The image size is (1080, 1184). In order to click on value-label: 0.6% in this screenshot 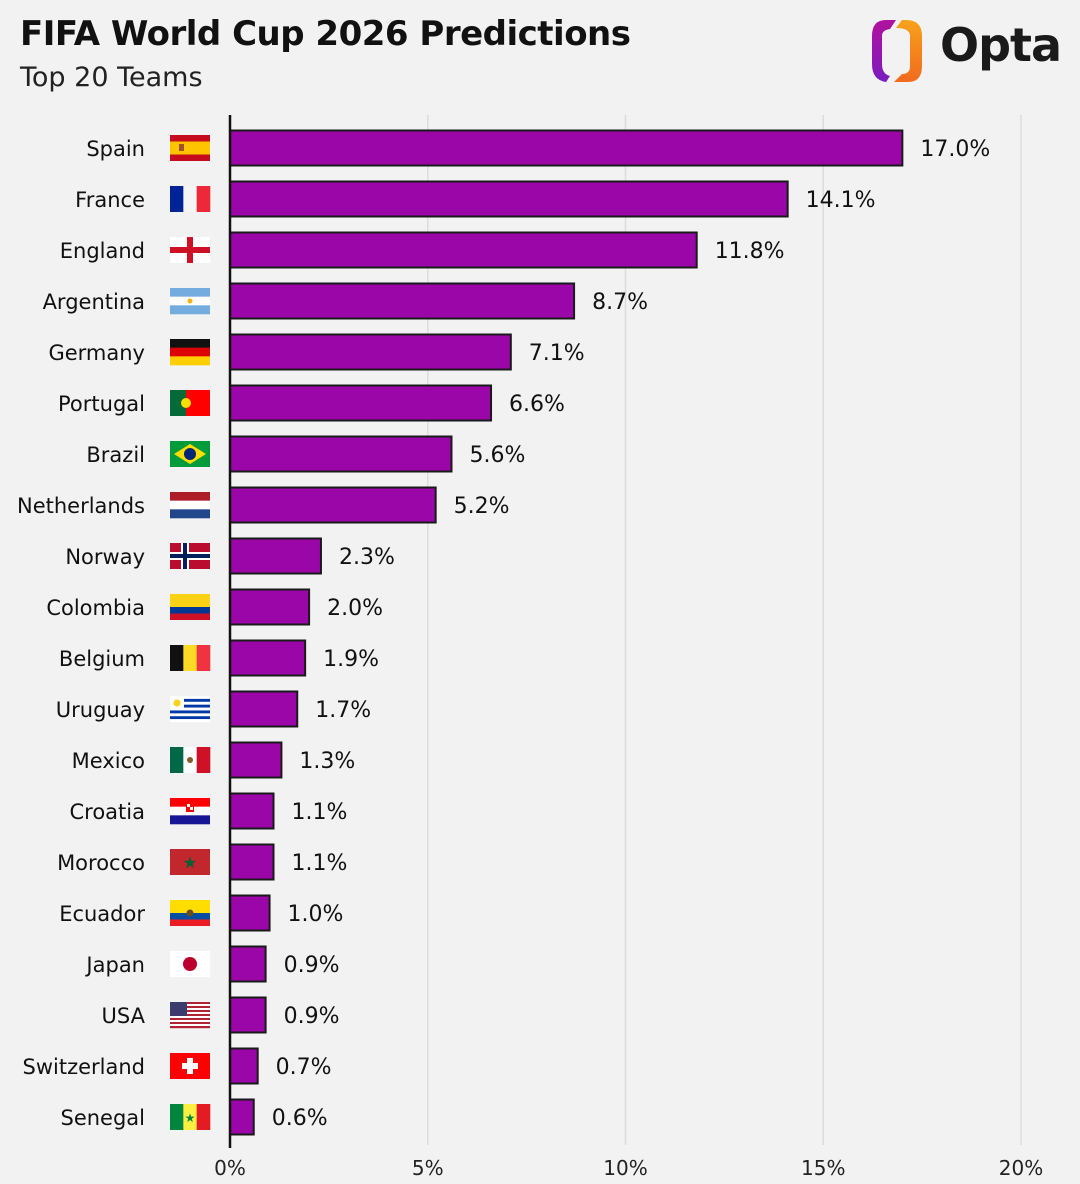, I will do `click(300, 1118)`.